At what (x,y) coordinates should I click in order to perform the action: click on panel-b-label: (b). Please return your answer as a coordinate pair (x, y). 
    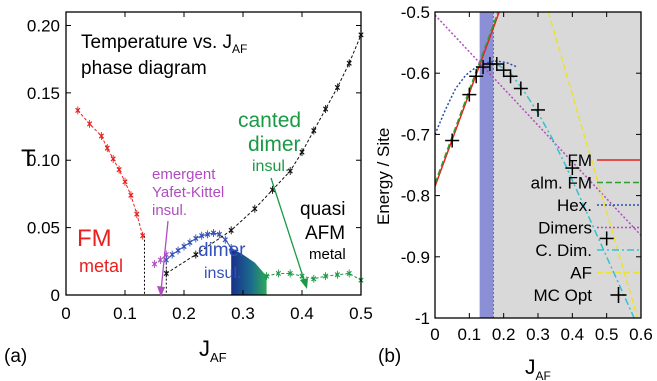
    Looking at the image, I should click on (389, 356).